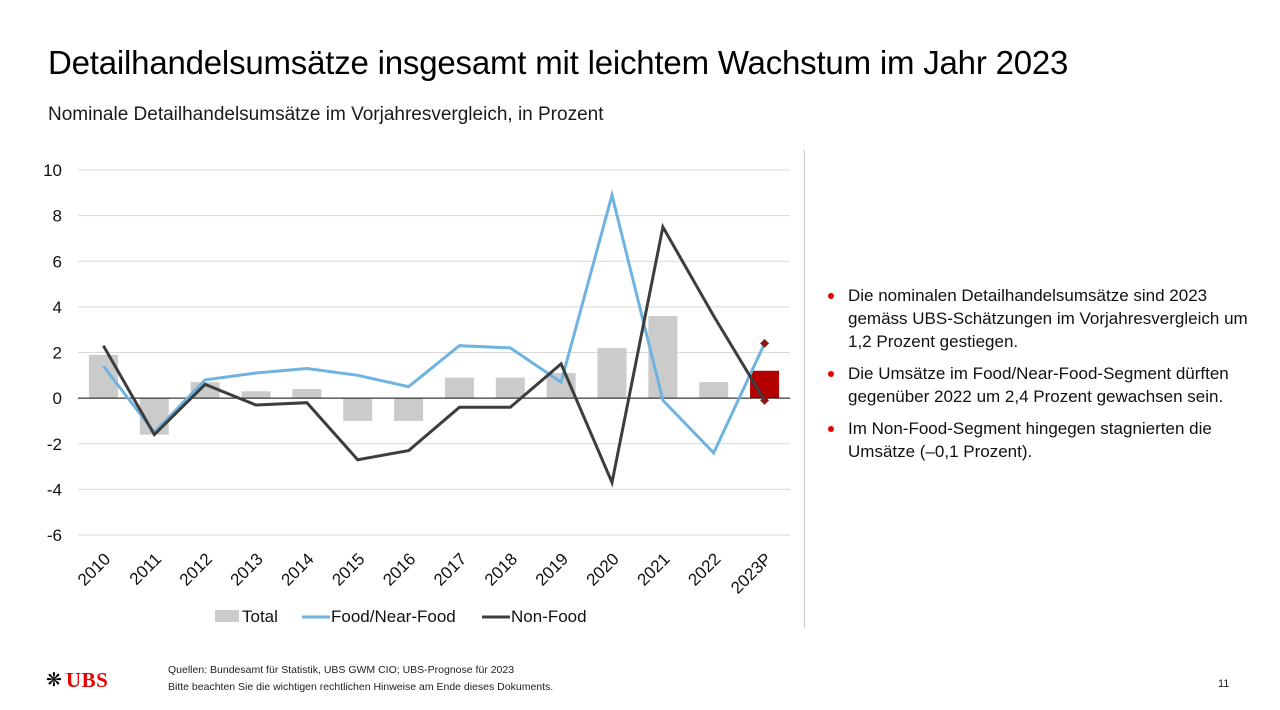  I want to click on x-tick-label: 2015, so click(348, 569).